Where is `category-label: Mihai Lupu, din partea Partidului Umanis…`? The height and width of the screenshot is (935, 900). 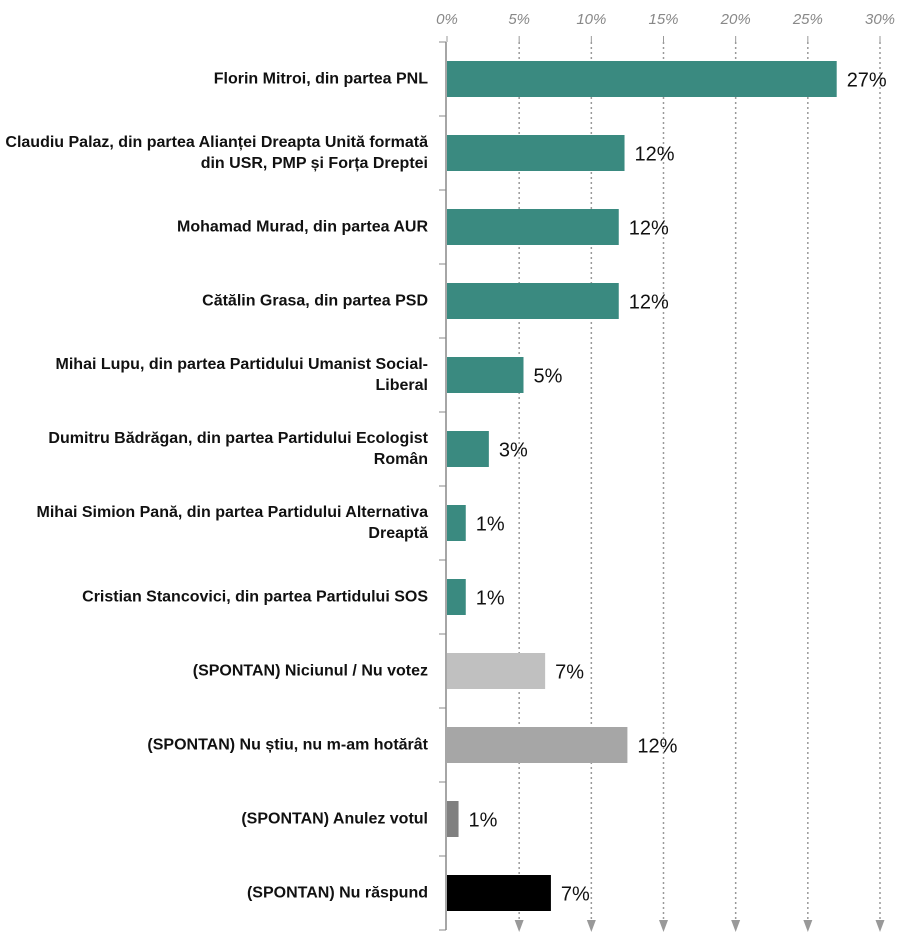 category-label: Mihai Lupu, din partea Partidului Umanis… is located at coordinates (241, 375).